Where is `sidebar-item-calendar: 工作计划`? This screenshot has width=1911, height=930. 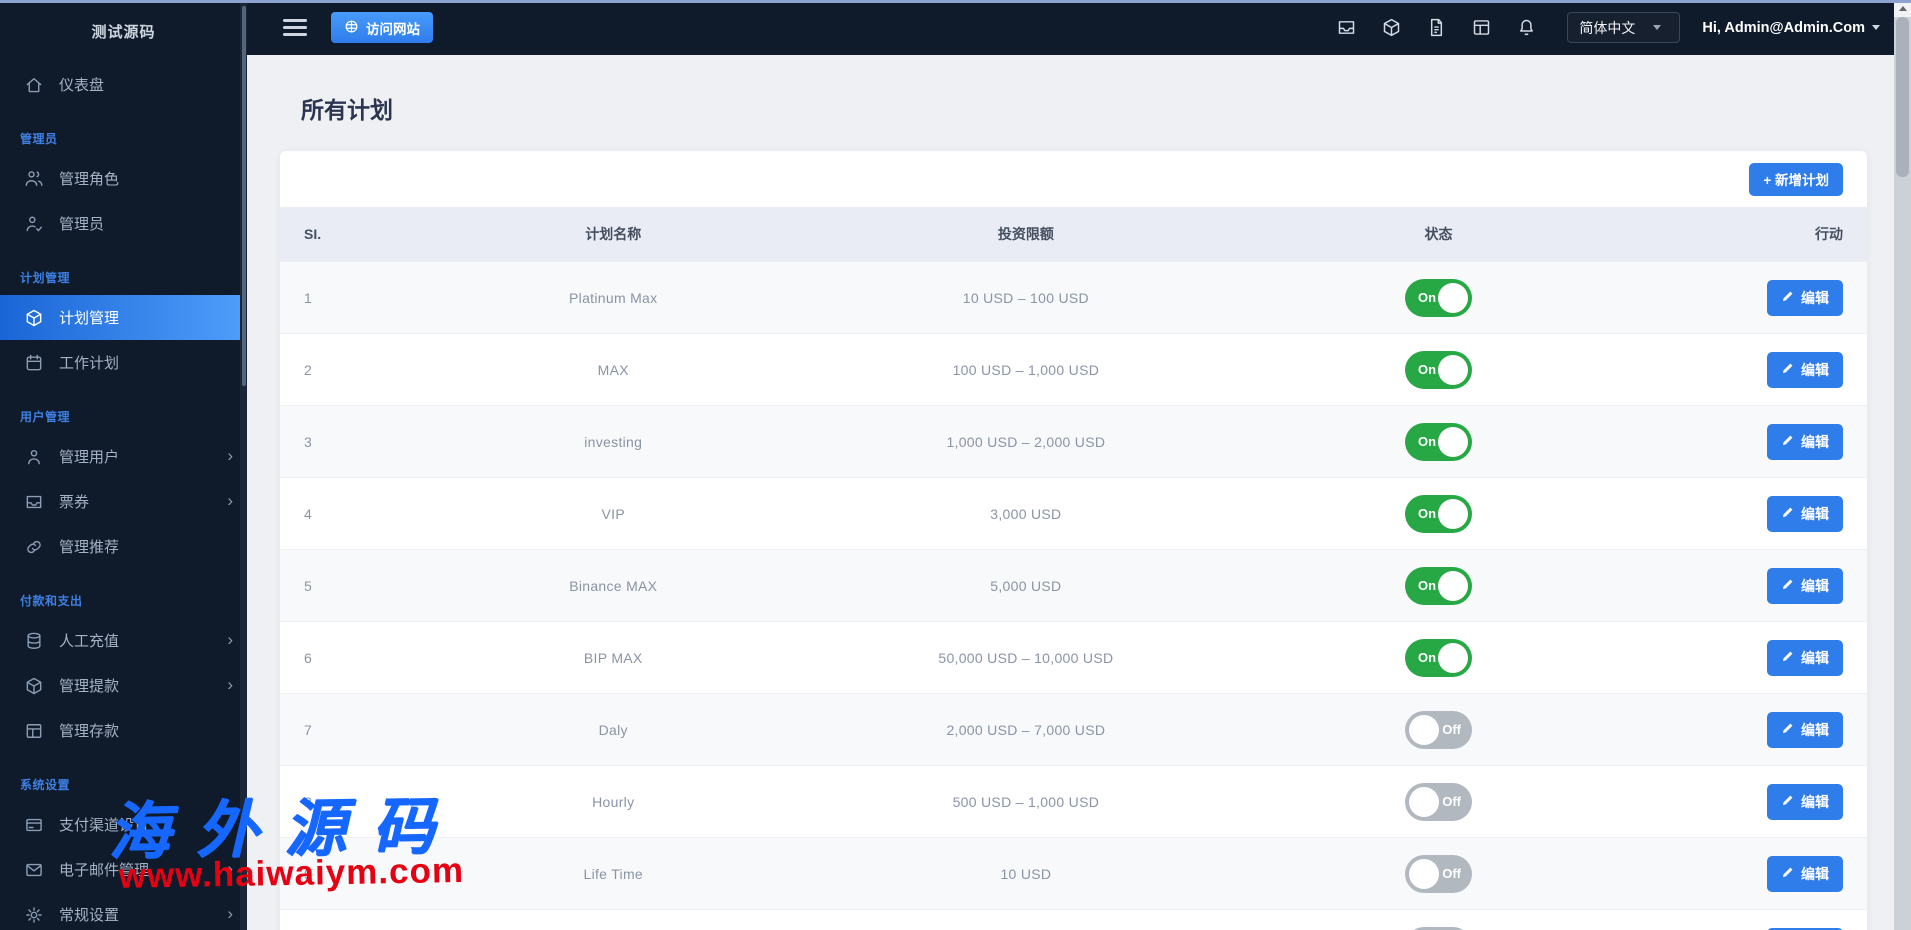
sidebar-item-calendar: 工作计划 is located at coordinates (123, 362).